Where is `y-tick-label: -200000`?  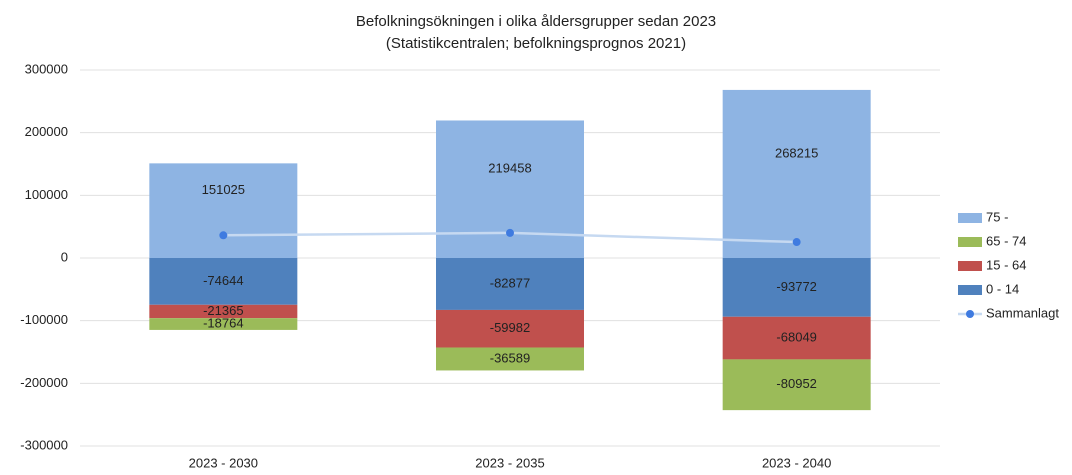 y-tick-label: -200000 is located at coordinates (44, 382).